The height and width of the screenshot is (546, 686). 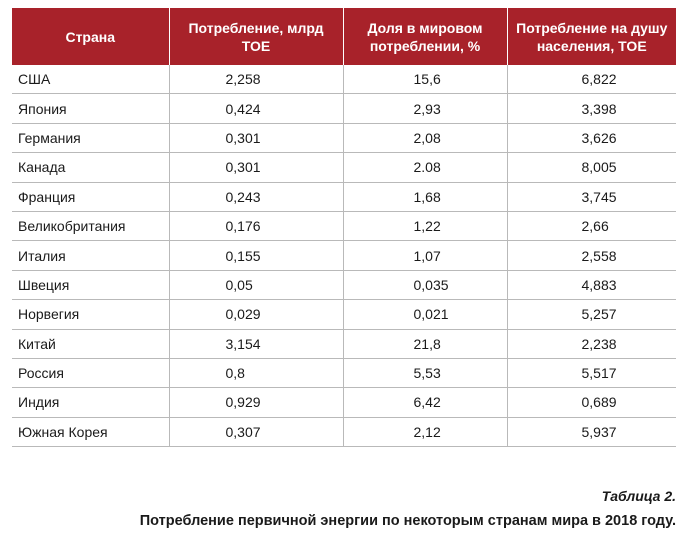 I want to click on per-capita-cell: 5,937, so click(x=591, y=432).